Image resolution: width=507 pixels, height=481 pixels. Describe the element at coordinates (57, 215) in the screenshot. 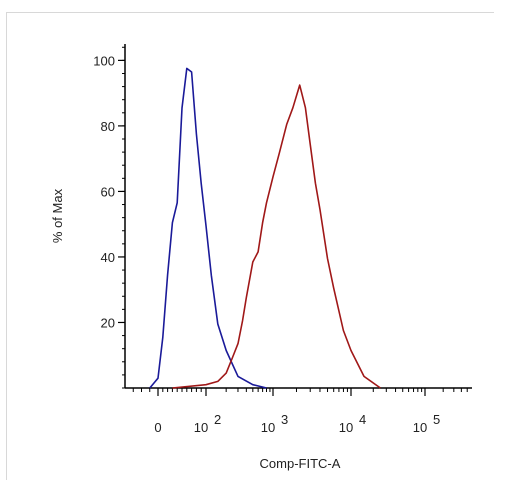

I see `y-axis-title: % of Max` at that location.